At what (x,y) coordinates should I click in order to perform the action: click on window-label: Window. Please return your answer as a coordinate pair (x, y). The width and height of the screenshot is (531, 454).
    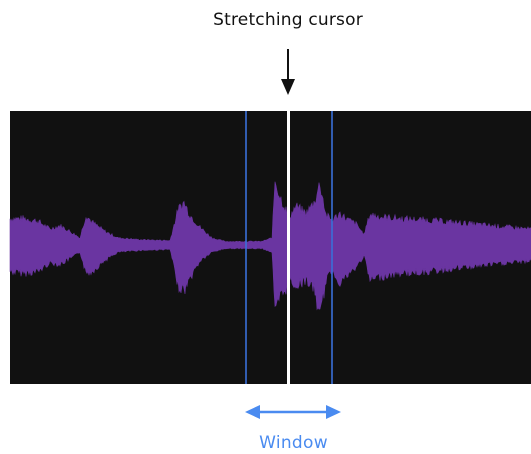
    Looking at the image, I should click on (293, 443).